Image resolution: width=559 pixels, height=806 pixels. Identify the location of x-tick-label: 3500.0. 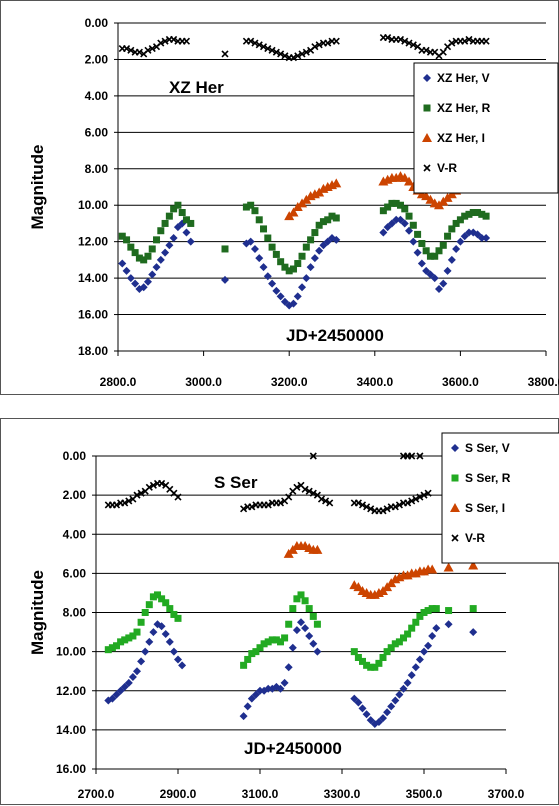
(424, 794).